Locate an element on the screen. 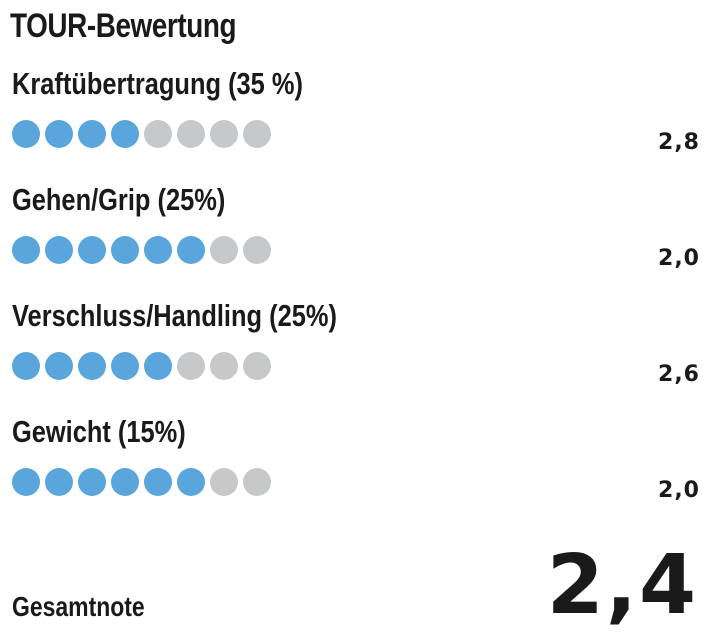 The width and height of the screenshot is (712, 644). criterion-label: Gewicht (15%) is located at coordinates (99, 431).